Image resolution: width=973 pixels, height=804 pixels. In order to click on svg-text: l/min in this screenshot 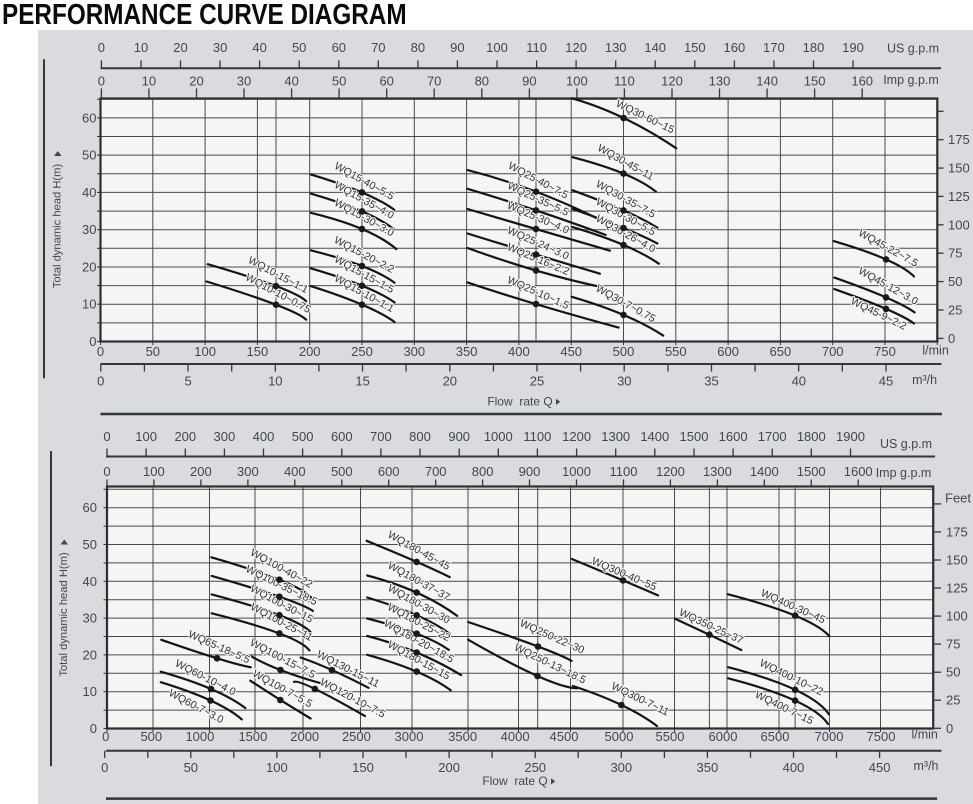, I will do `click(924, 734)`.